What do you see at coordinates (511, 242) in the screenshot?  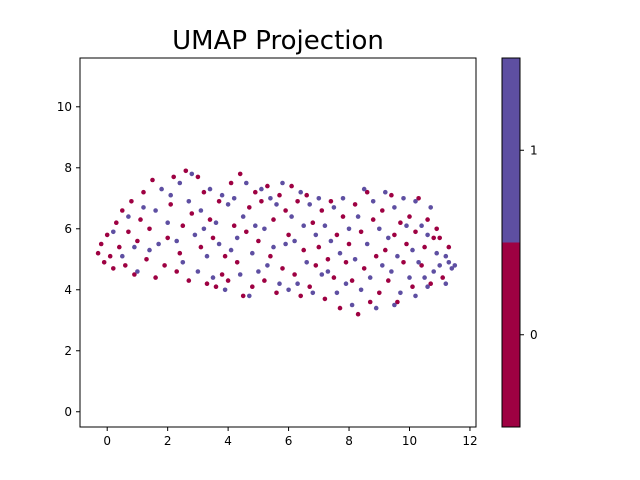 I see `colorbar-frame` at bounding box center [511, 242].